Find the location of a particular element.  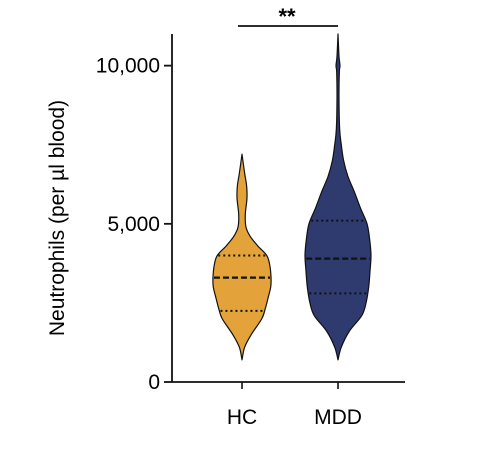

significance-label: ** is located at coordinates (287, 16).